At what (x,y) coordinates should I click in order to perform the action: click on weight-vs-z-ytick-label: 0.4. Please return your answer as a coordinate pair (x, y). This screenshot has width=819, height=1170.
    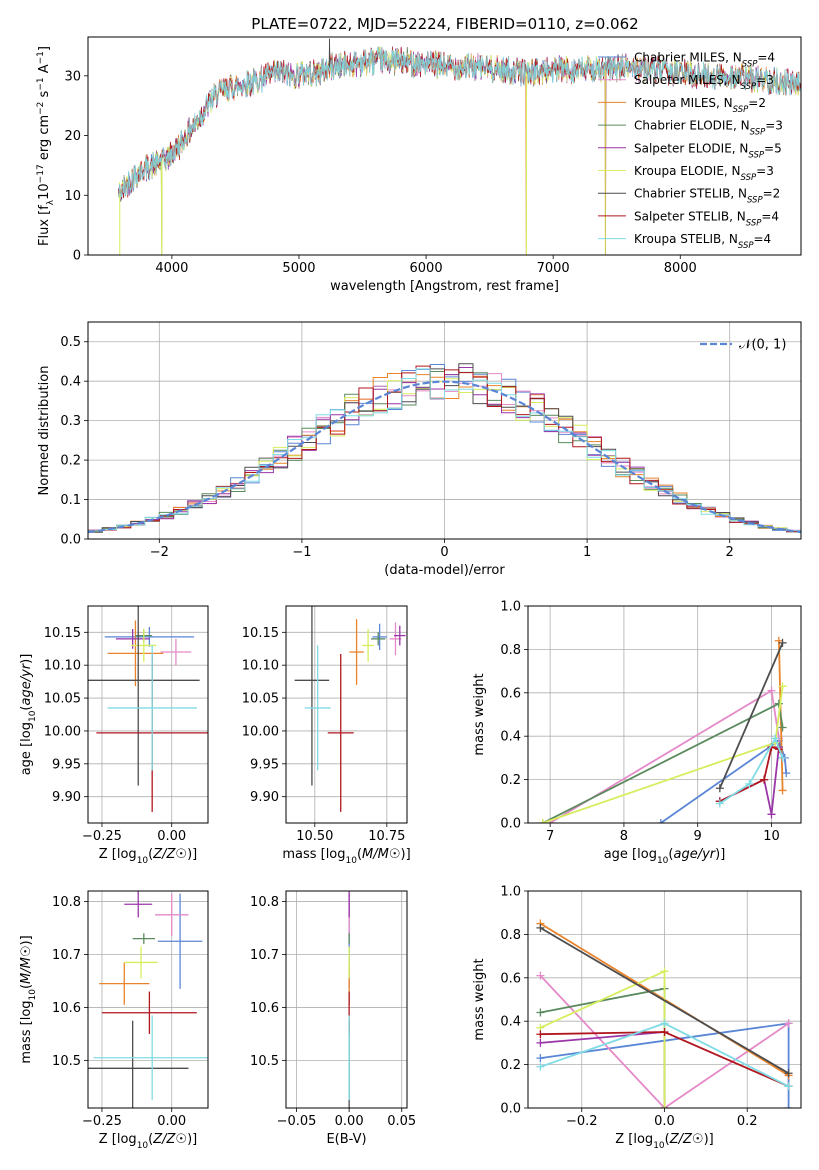
    Looking at the image, I should click on (510, 1022).